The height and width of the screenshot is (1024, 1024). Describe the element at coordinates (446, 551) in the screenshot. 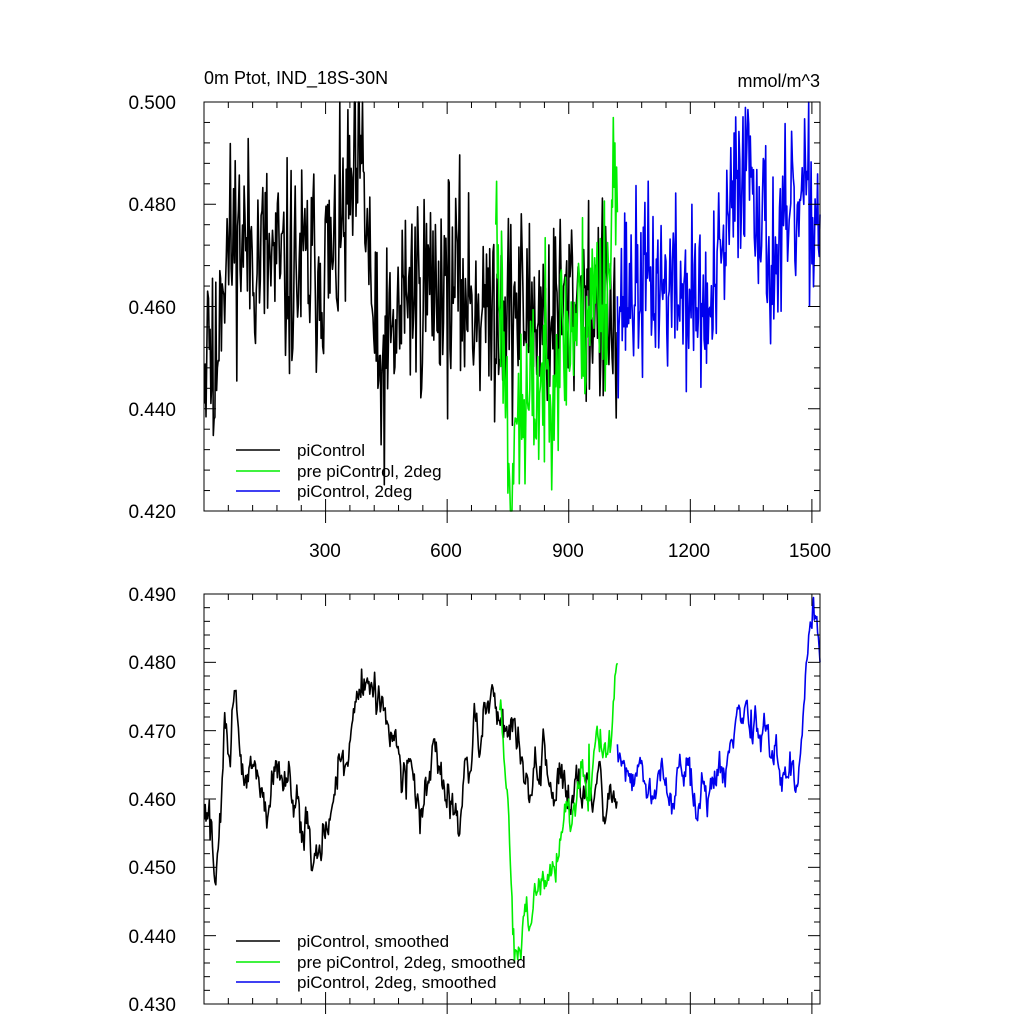

I see `top-x-tick-label: 600` at that location.